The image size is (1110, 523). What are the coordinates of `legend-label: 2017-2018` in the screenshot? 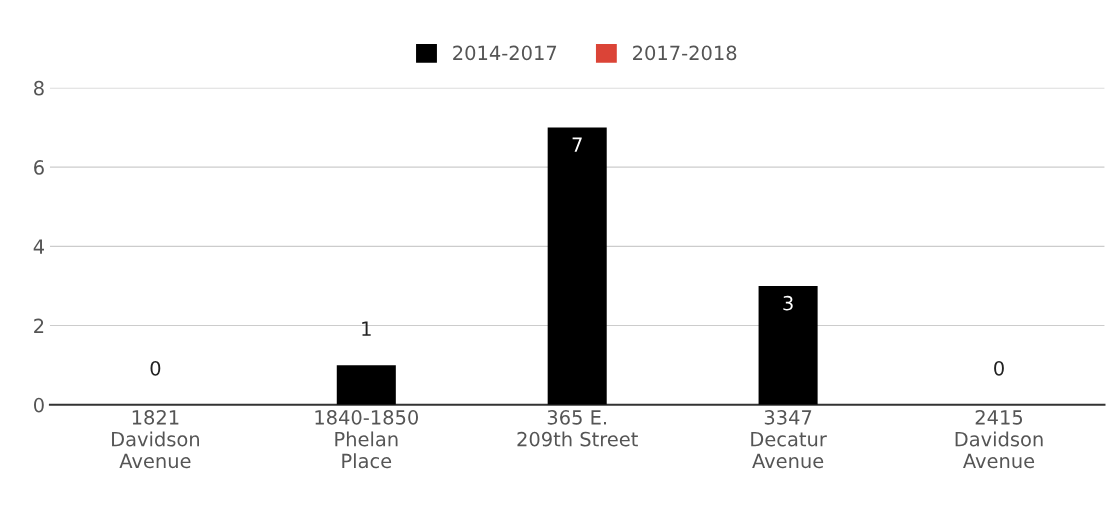 It's located at (685, 53).